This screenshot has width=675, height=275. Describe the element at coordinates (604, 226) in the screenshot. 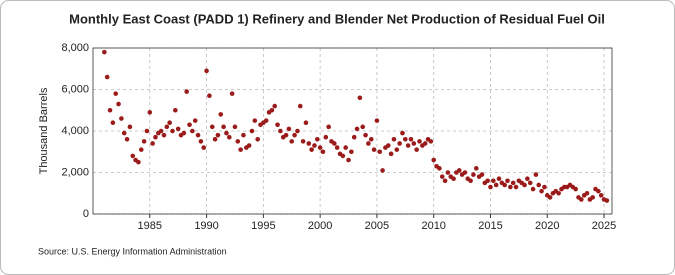

I see `x-tick-label: 2025` at that location.